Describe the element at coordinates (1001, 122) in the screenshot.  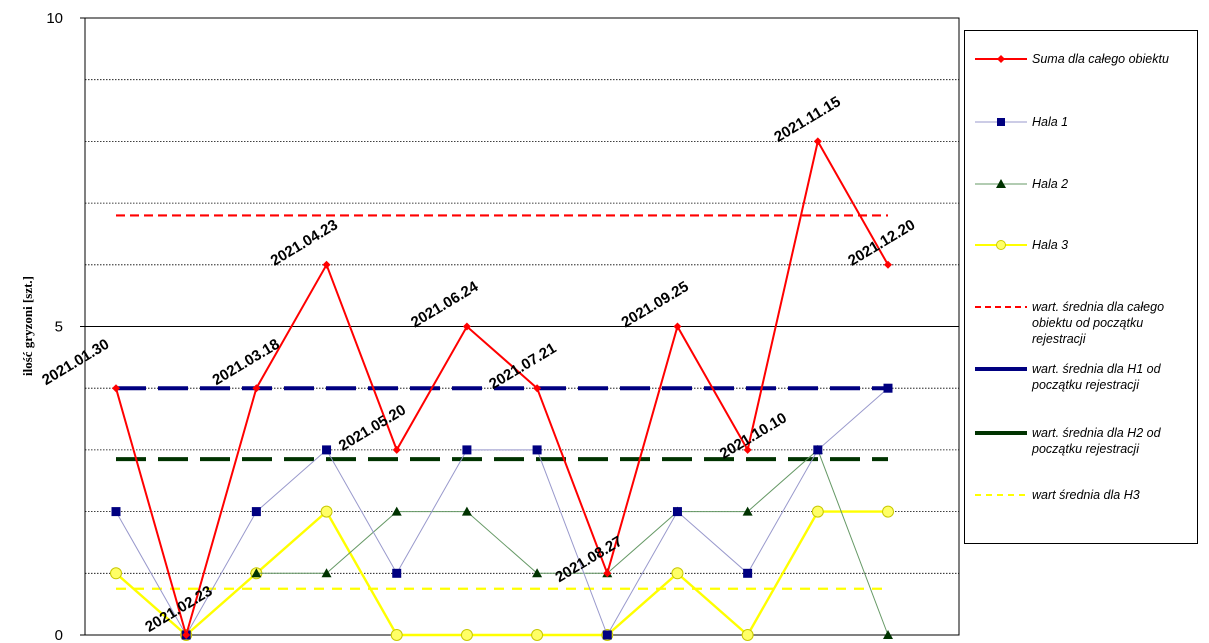
I see `hala-1-line-swatch` at that location.